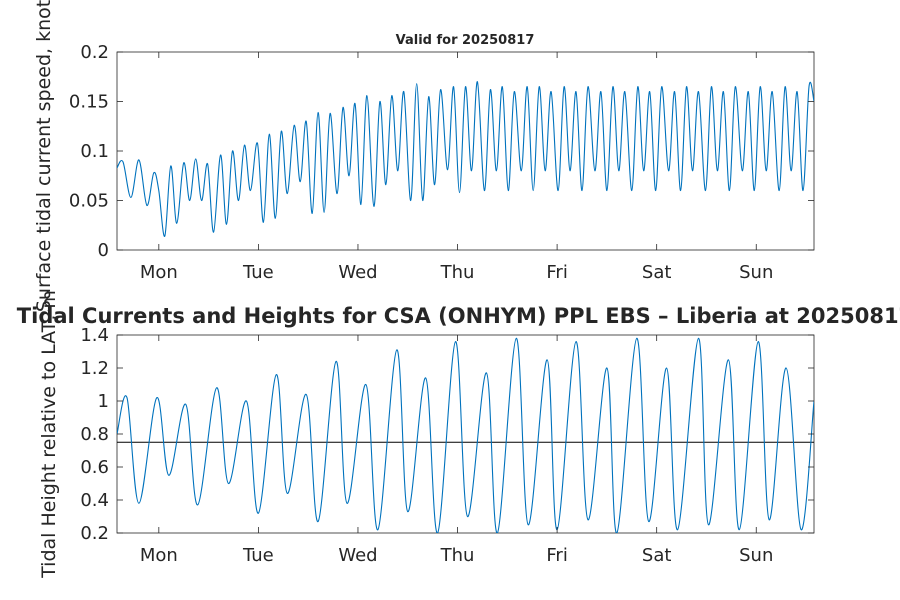  I want to click on speed-x-tick-label: Tue, so click(258, 272).